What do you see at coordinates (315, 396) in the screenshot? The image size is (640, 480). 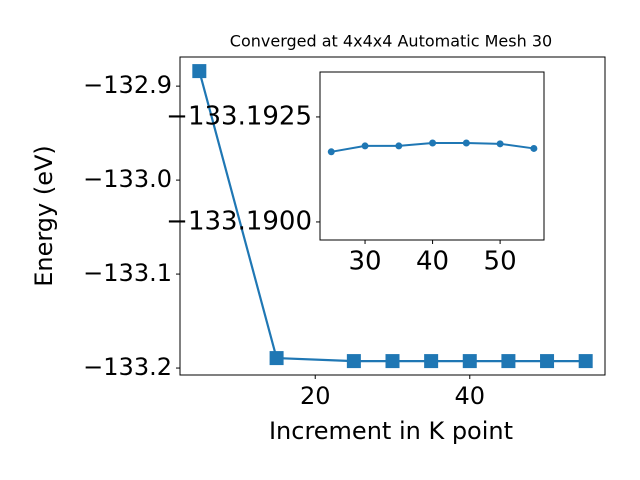 I see `x-tick-label: 20` at bounding box center [315, 396].